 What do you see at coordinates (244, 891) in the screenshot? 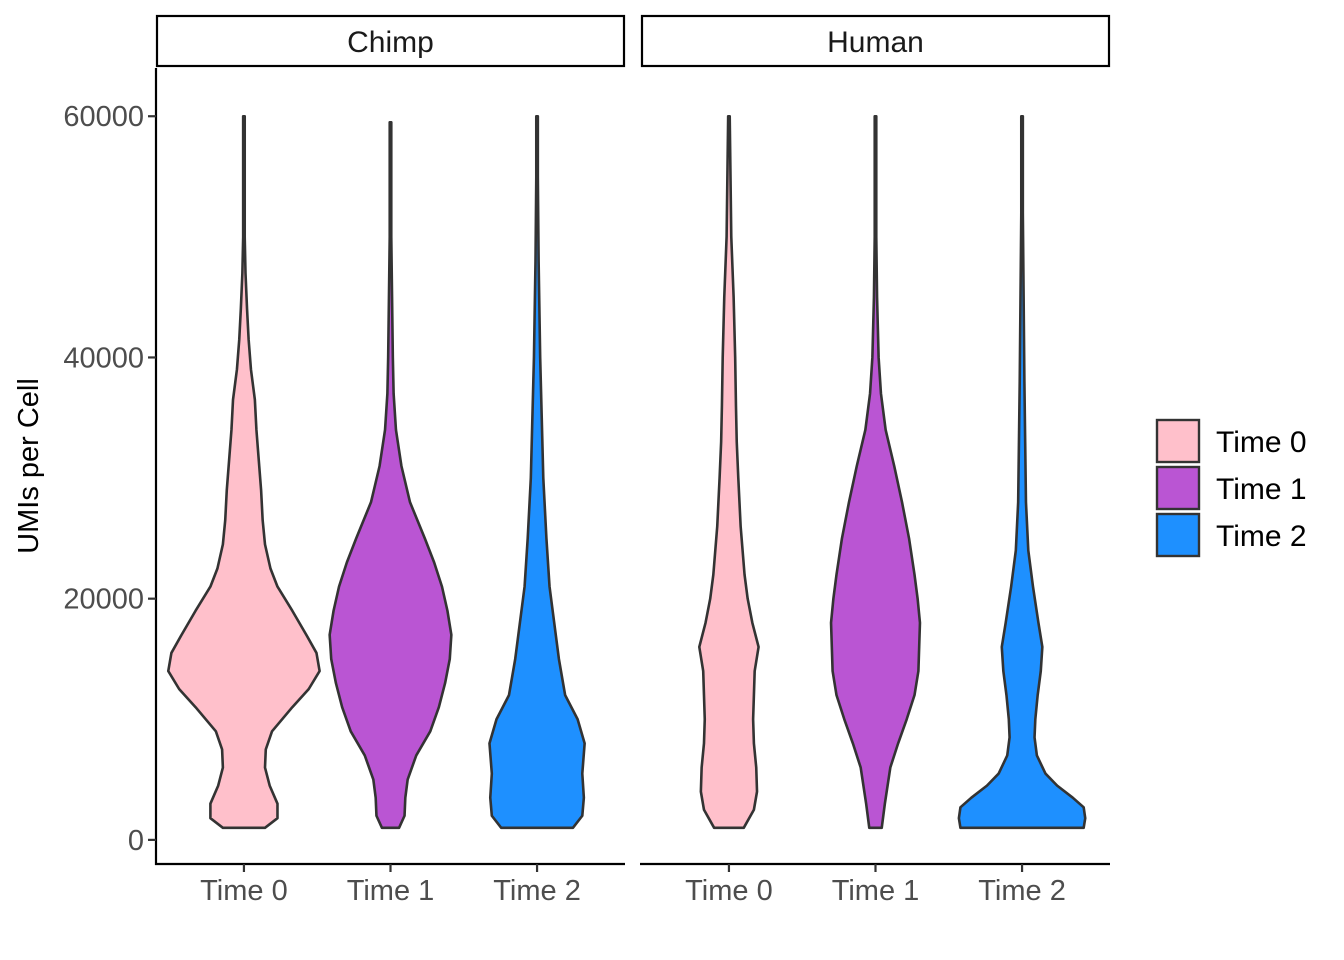
I see `x-tick-label-chimp-time-0: Time 0` at bounding box center [244, 891].